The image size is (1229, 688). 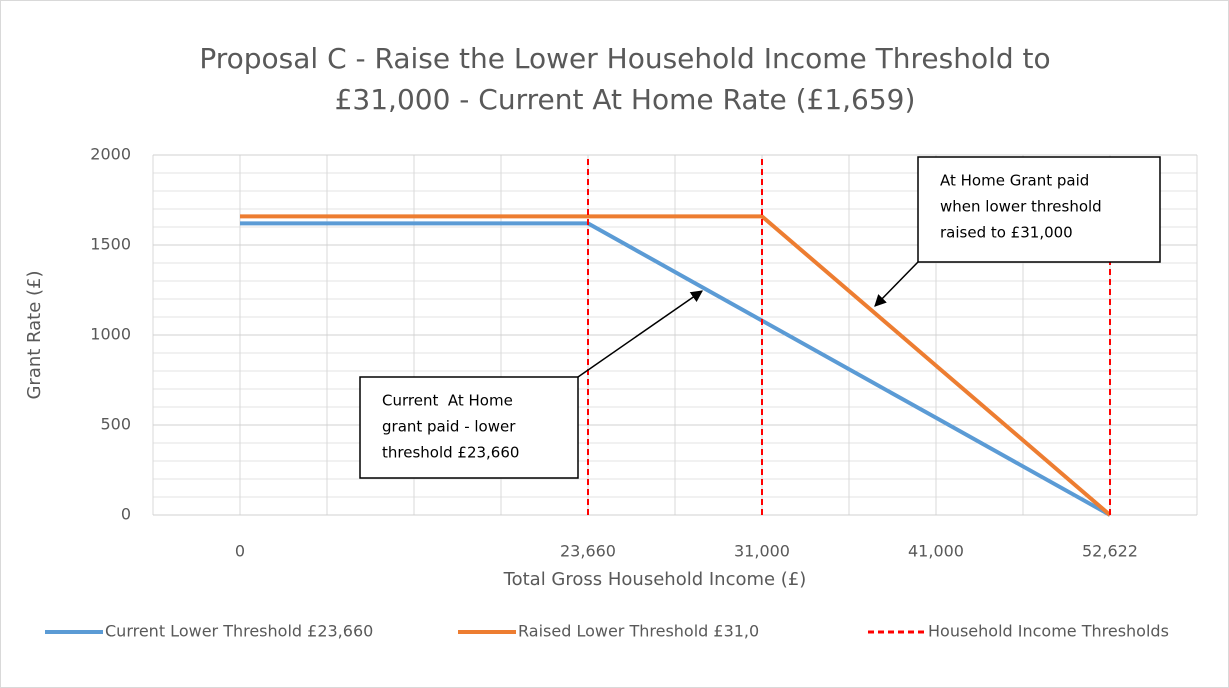 What do you see at coordinates (1014, 181) in the screenshot?
I see `annotation-text: At Home Grant paid` at bounding box center [1014, 181].